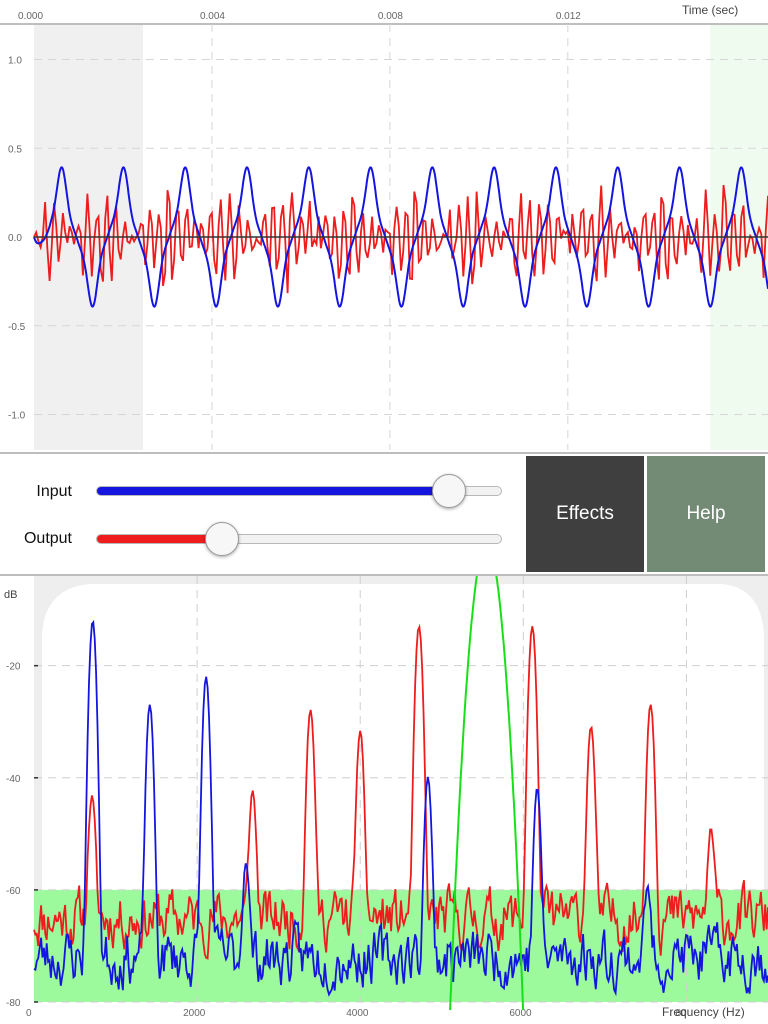  I want to click on input-waveform, so click(400, 237).